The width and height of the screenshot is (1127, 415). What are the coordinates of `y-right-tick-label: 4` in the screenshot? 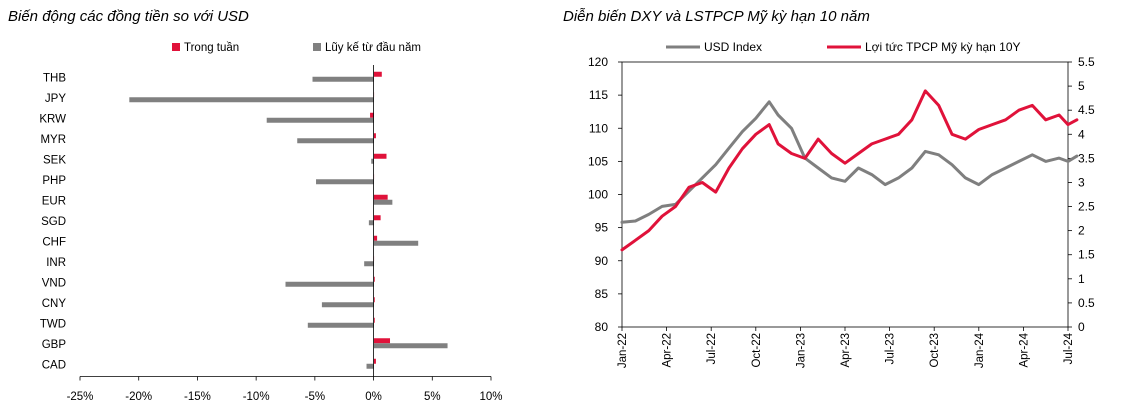 It's located at (1081, 134).